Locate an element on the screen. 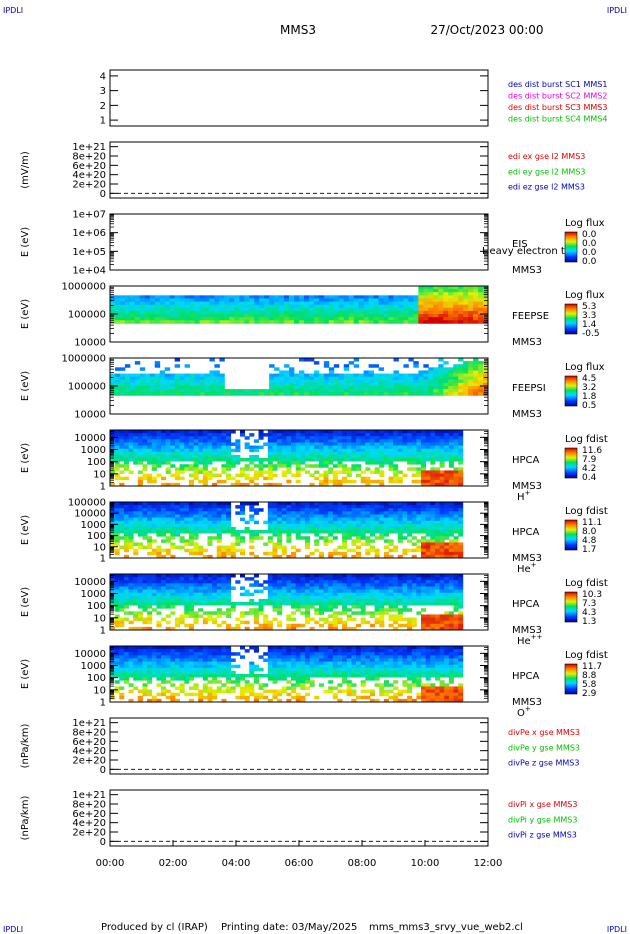 This screenshot has width=630, height=934. colorbar-tick-label: 4.5 is located at coordinates (589, 379).